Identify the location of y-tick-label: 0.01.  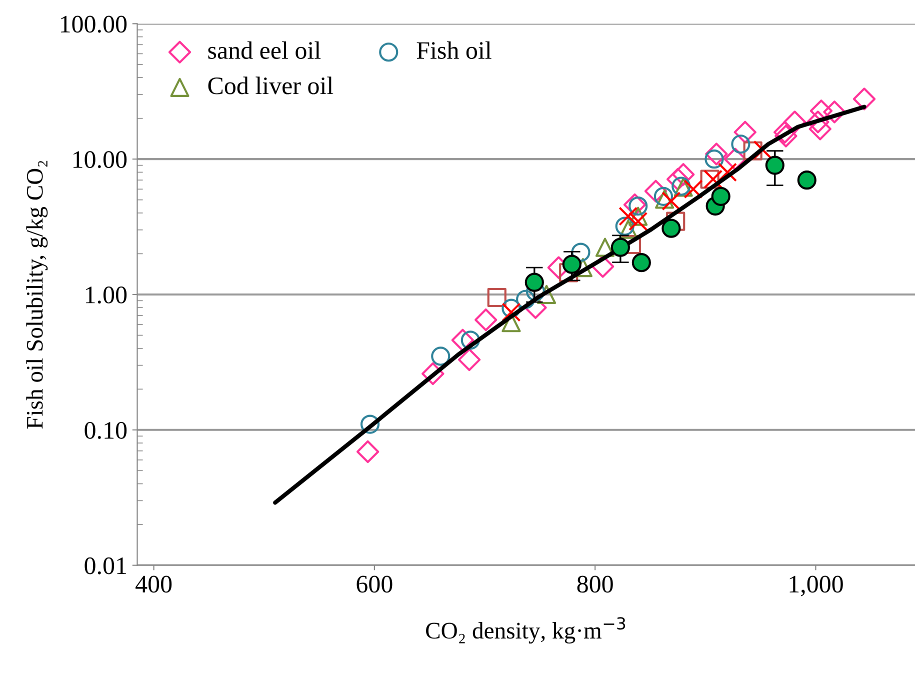
(105, 565).